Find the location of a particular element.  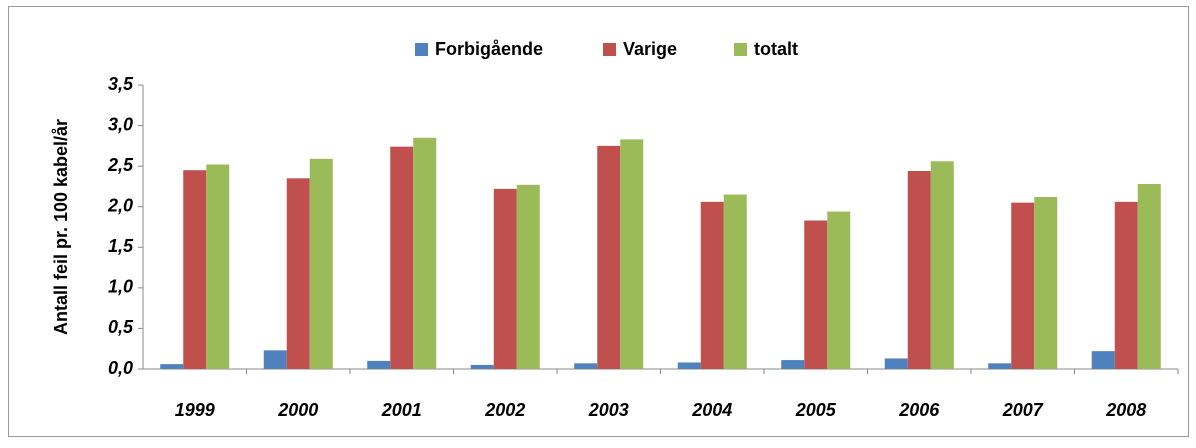

y-tick-label: 3,0 is located at coordinates (120, 124).